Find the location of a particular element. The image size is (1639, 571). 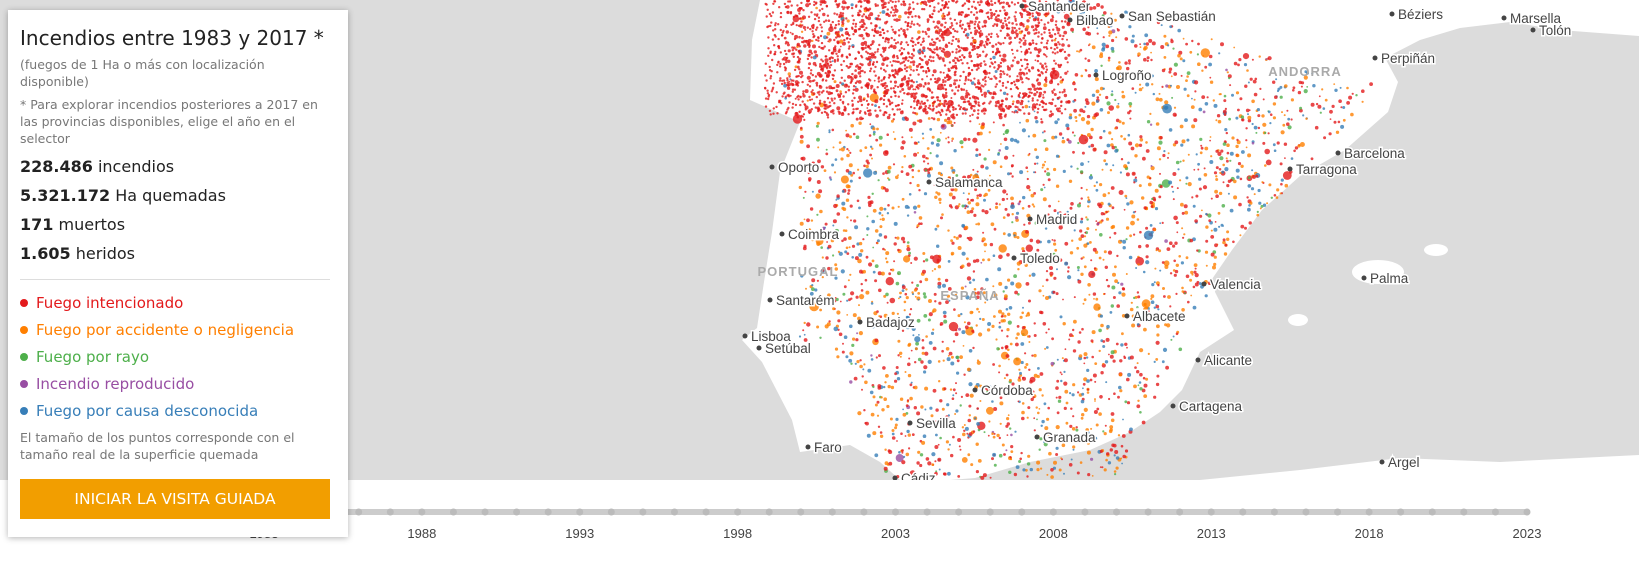

city-label: San Sebastián is located at coordinates (1172, 16).